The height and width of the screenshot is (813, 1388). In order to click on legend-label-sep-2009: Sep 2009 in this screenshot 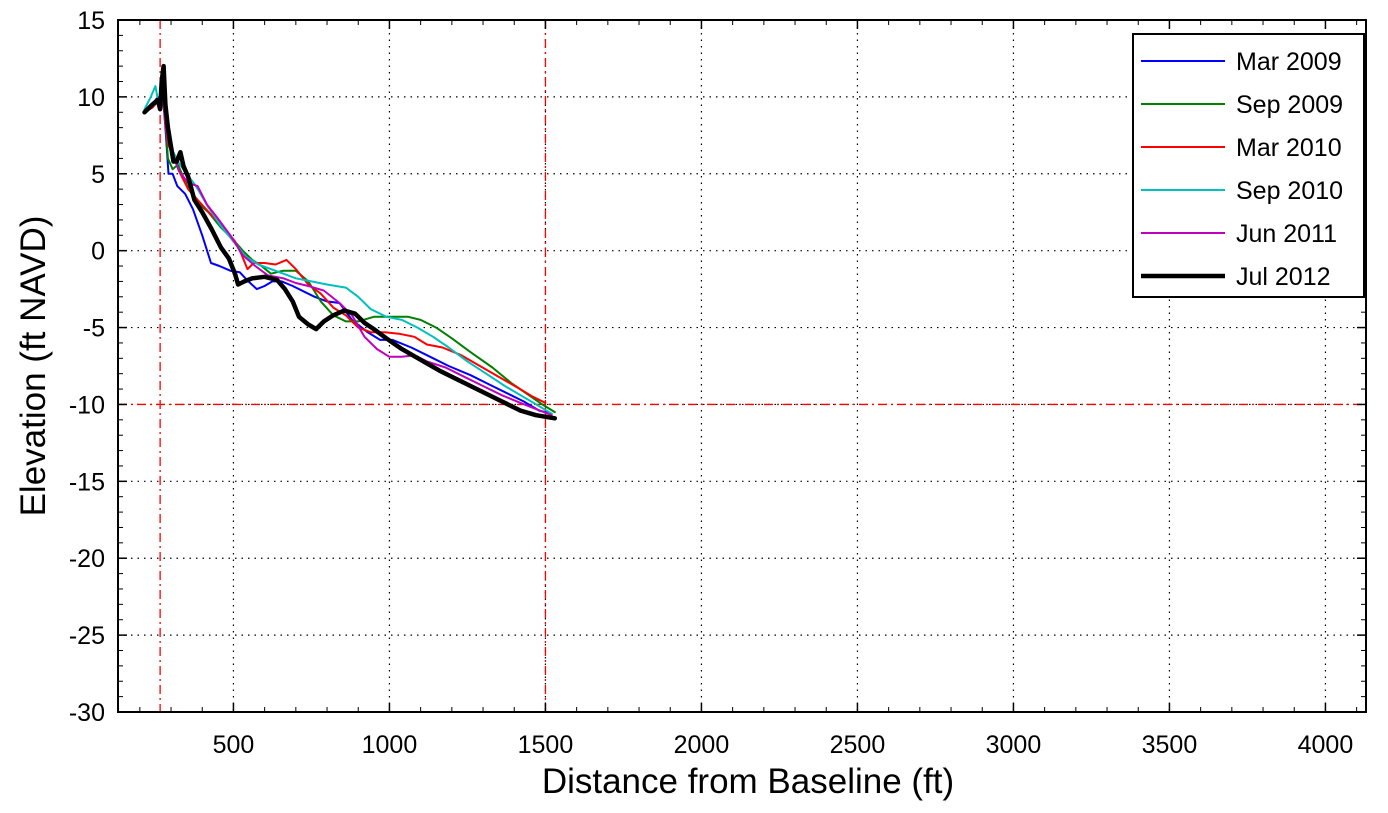, I will do `click(1289, 105)`.